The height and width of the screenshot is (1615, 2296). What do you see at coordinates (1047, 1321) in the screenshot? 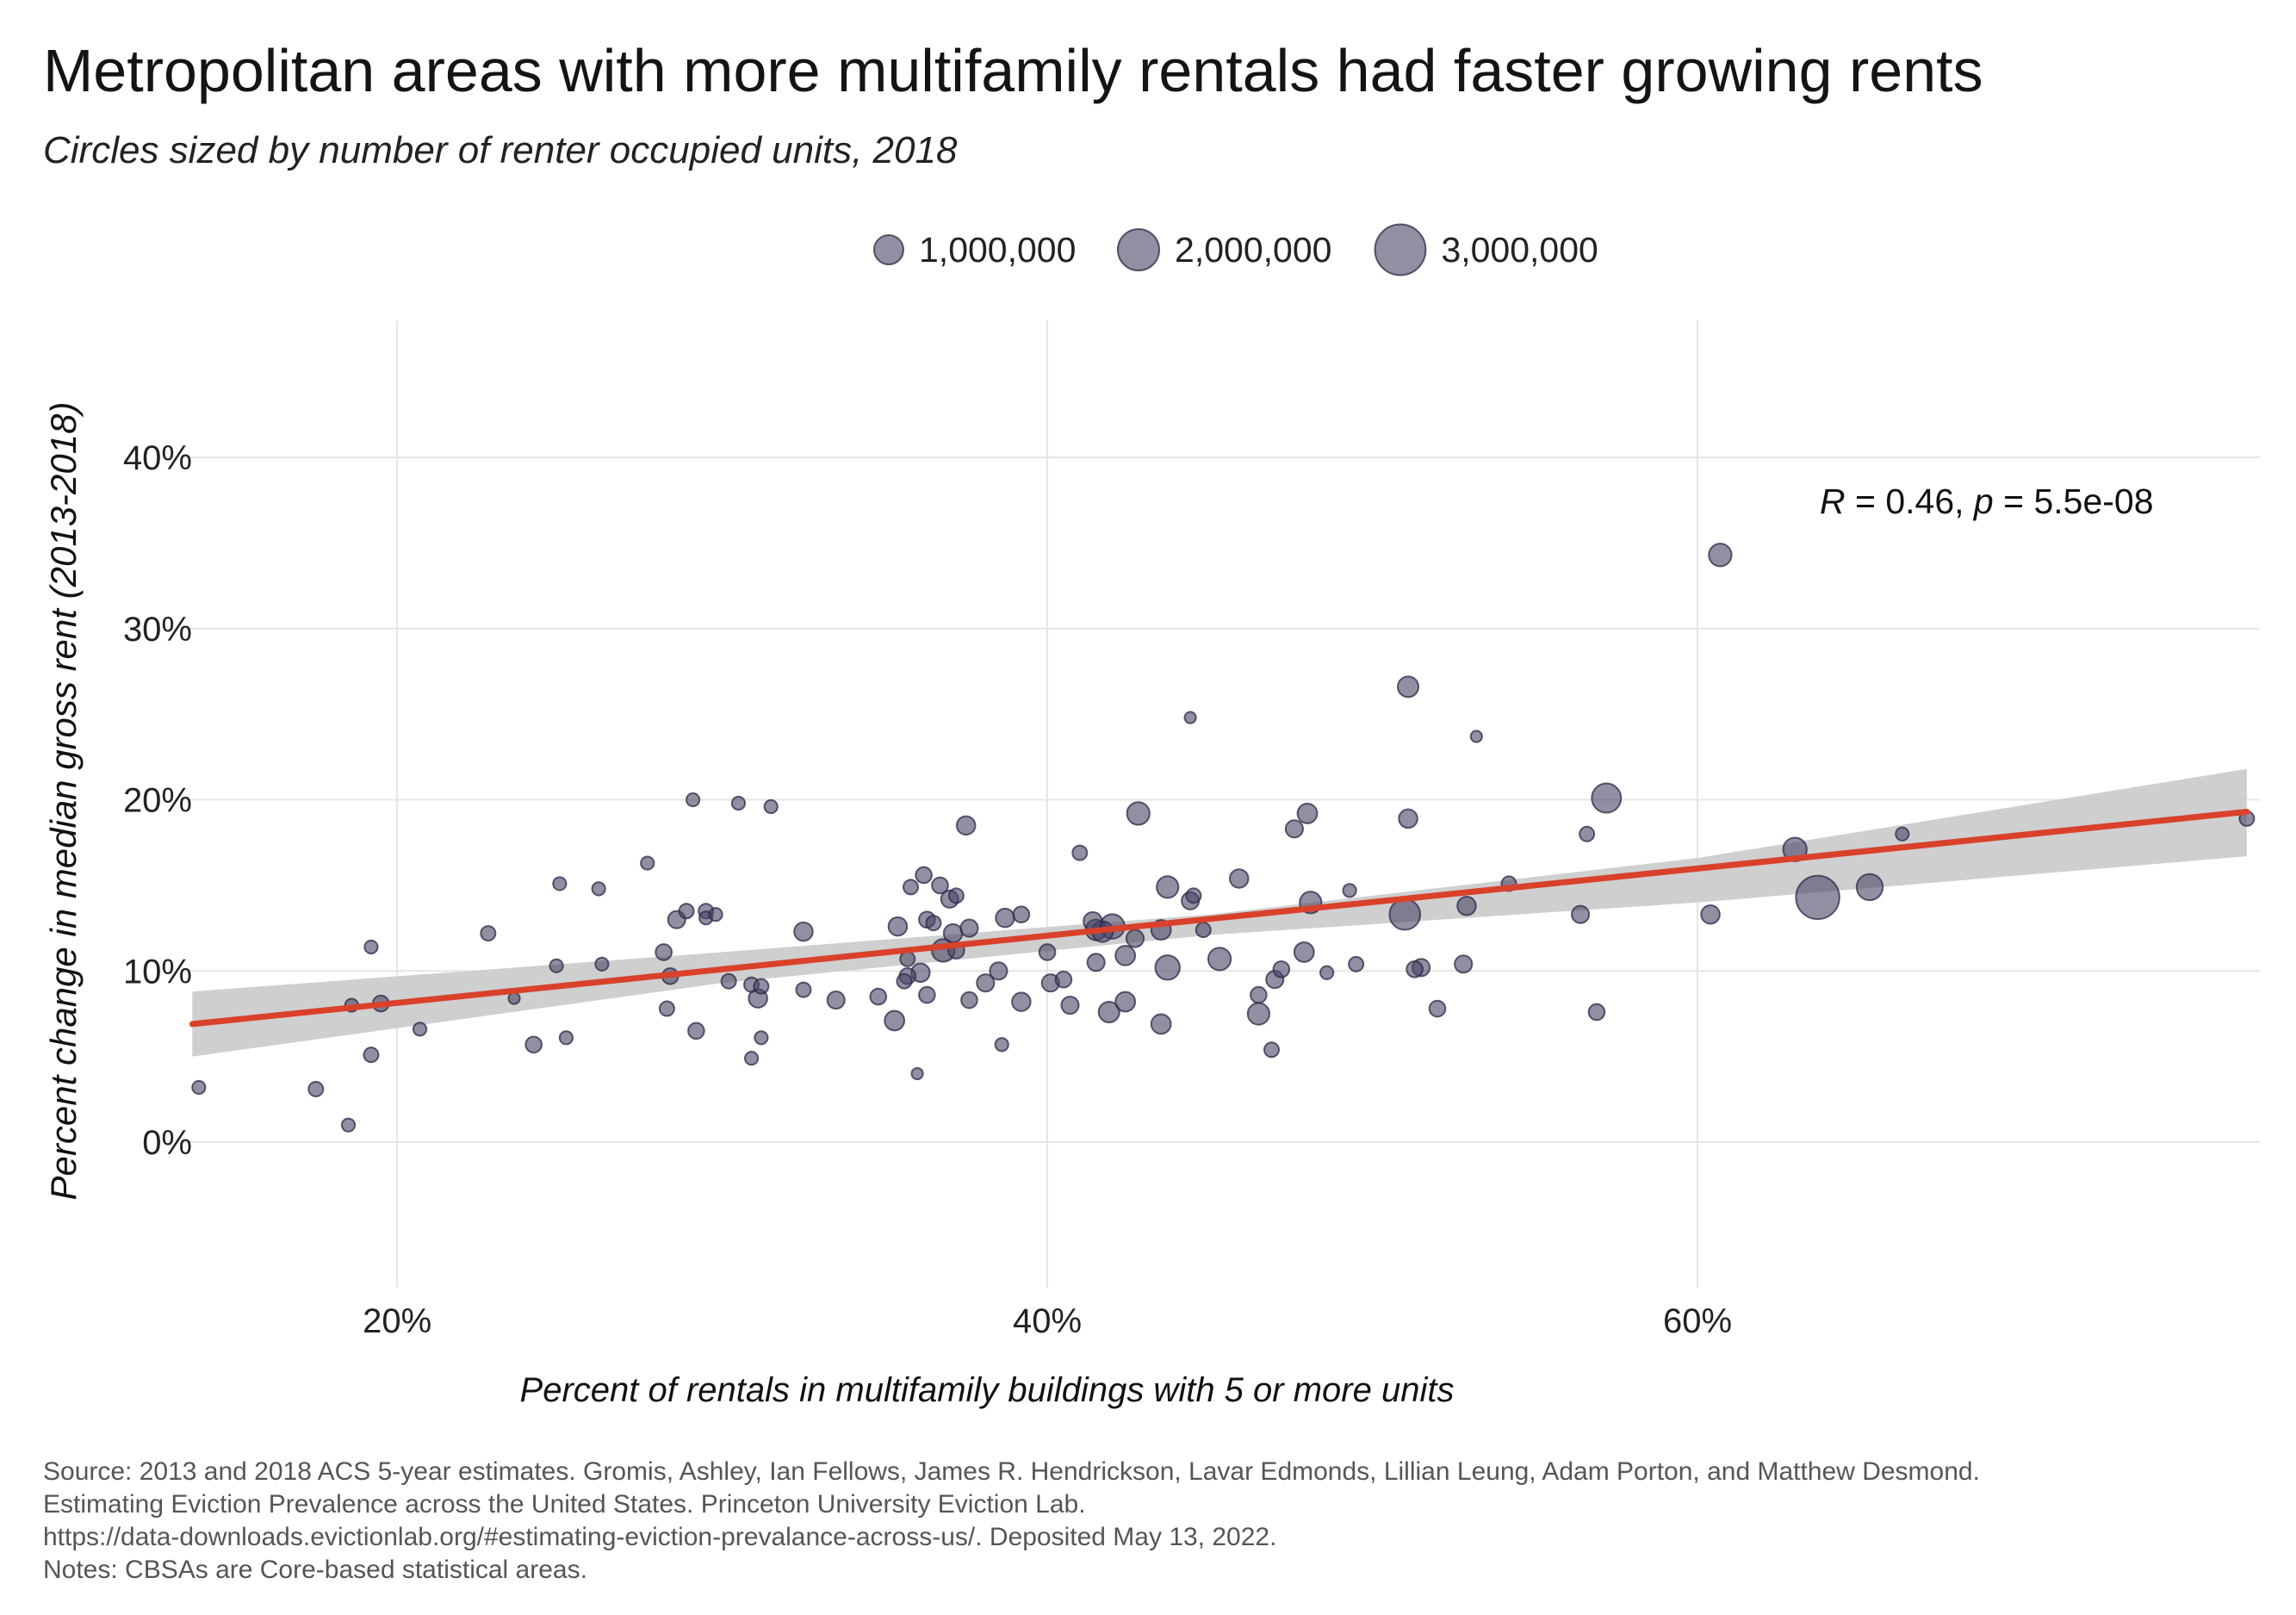
I see `x-tick-label: 40%` at bounding box center [1047, 1321].